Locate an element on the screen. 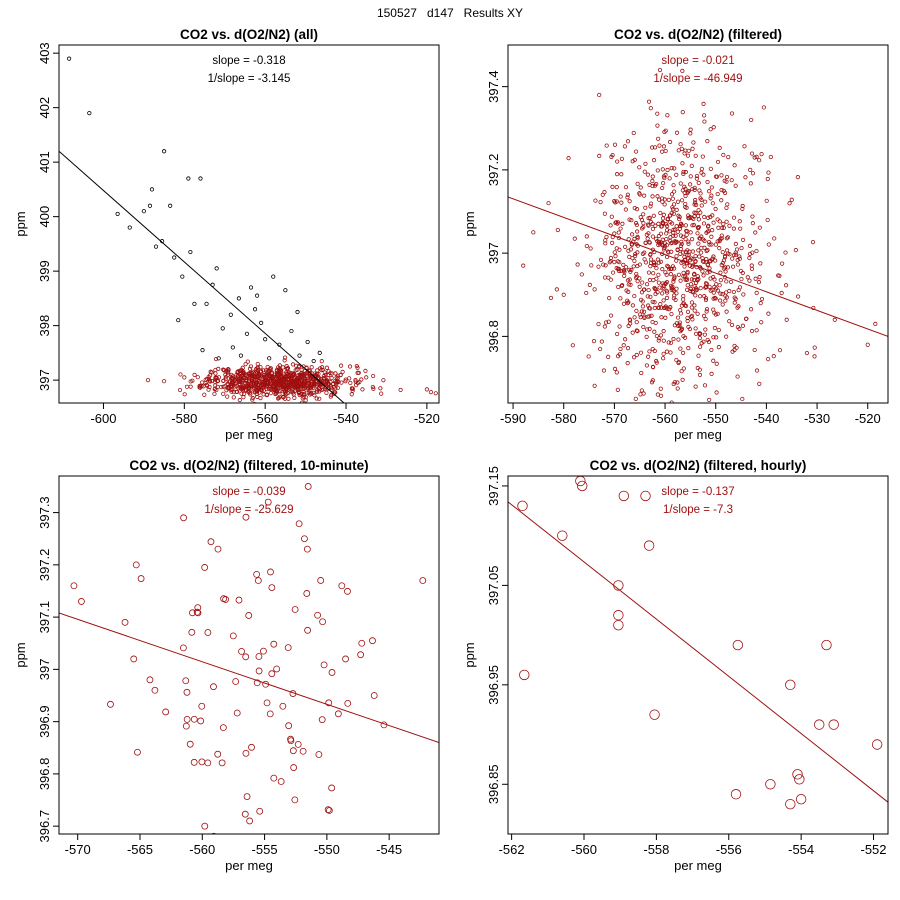  y-tick-label: 397.3 is located at coordinates (44, 512).